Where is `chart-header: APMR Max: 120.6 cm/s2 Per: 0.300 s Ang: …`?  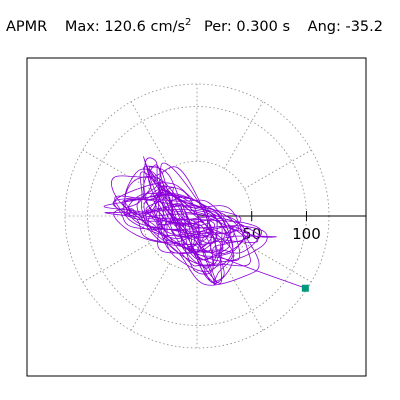 chart-header: APMR Max: 120.6 cm/s2 Per: 0.300 s Ang: … is located at coordinates (194, 26).